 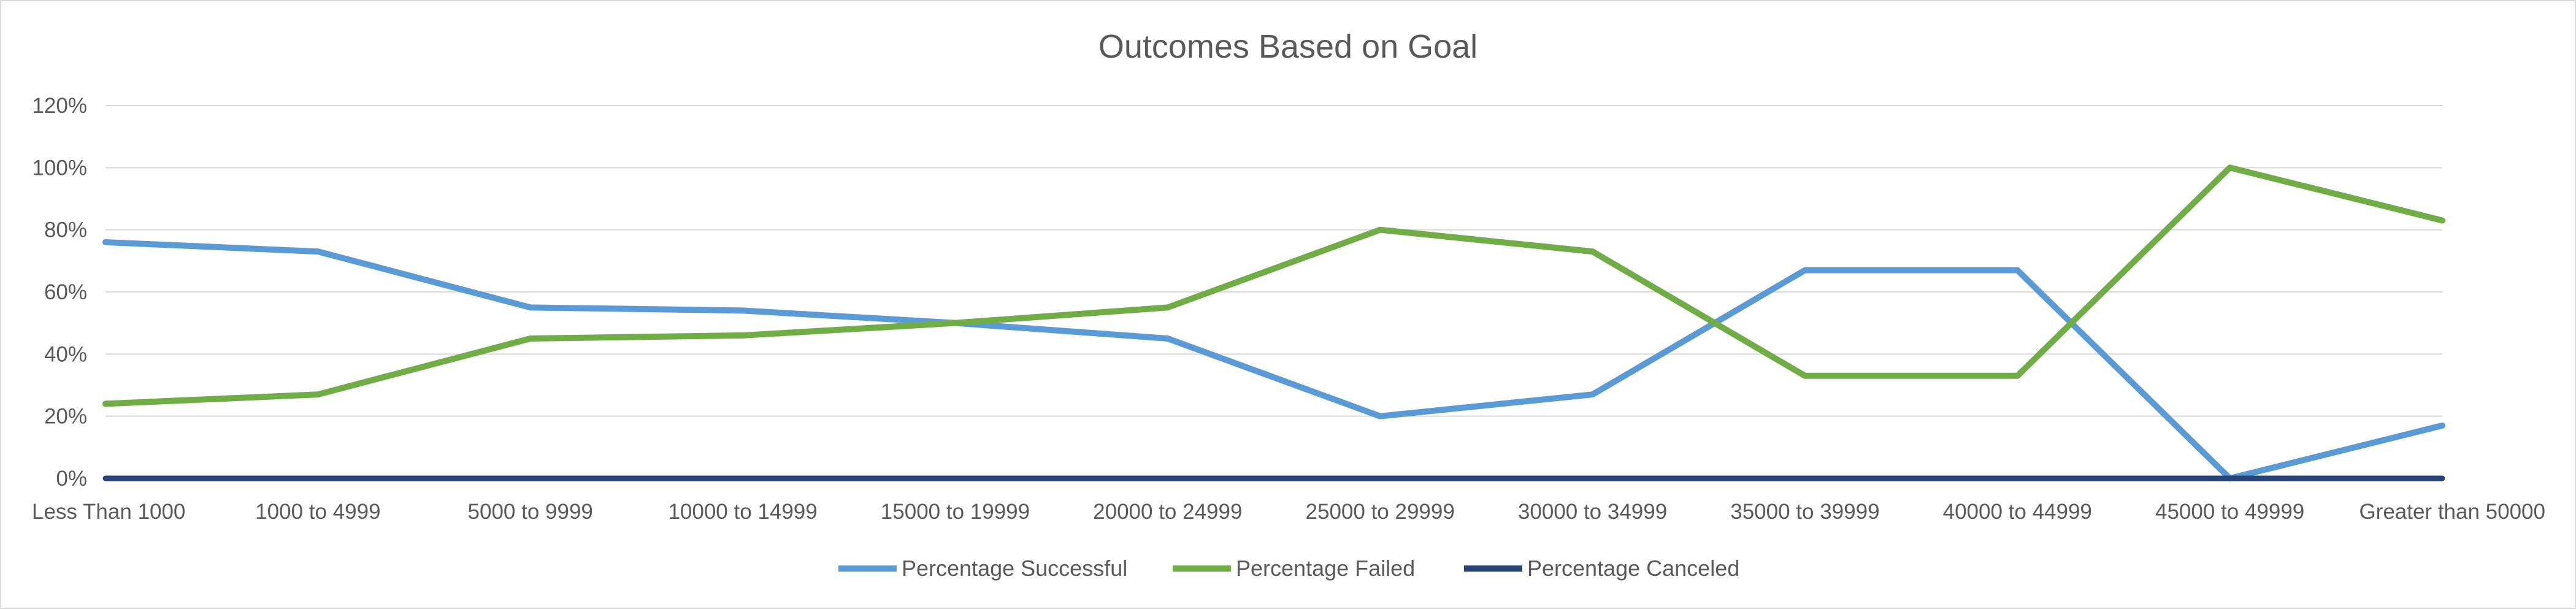 I want to click on x-tick-label: 15000 to 19999, so click(x=955, y=512).